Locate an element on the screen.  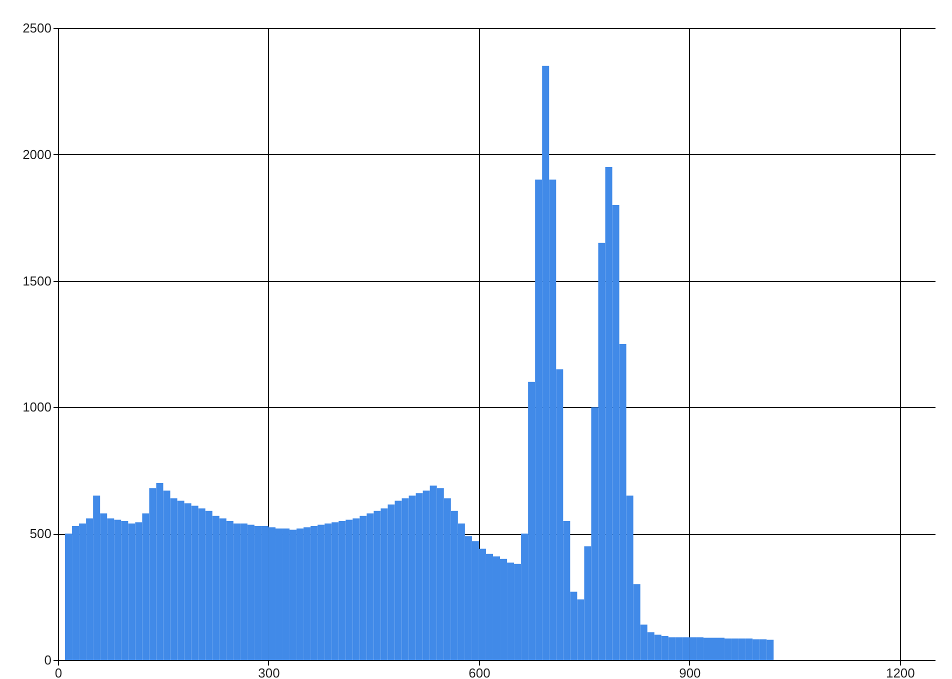
x-tick-label: 600 is located at coordinates (479, 672).